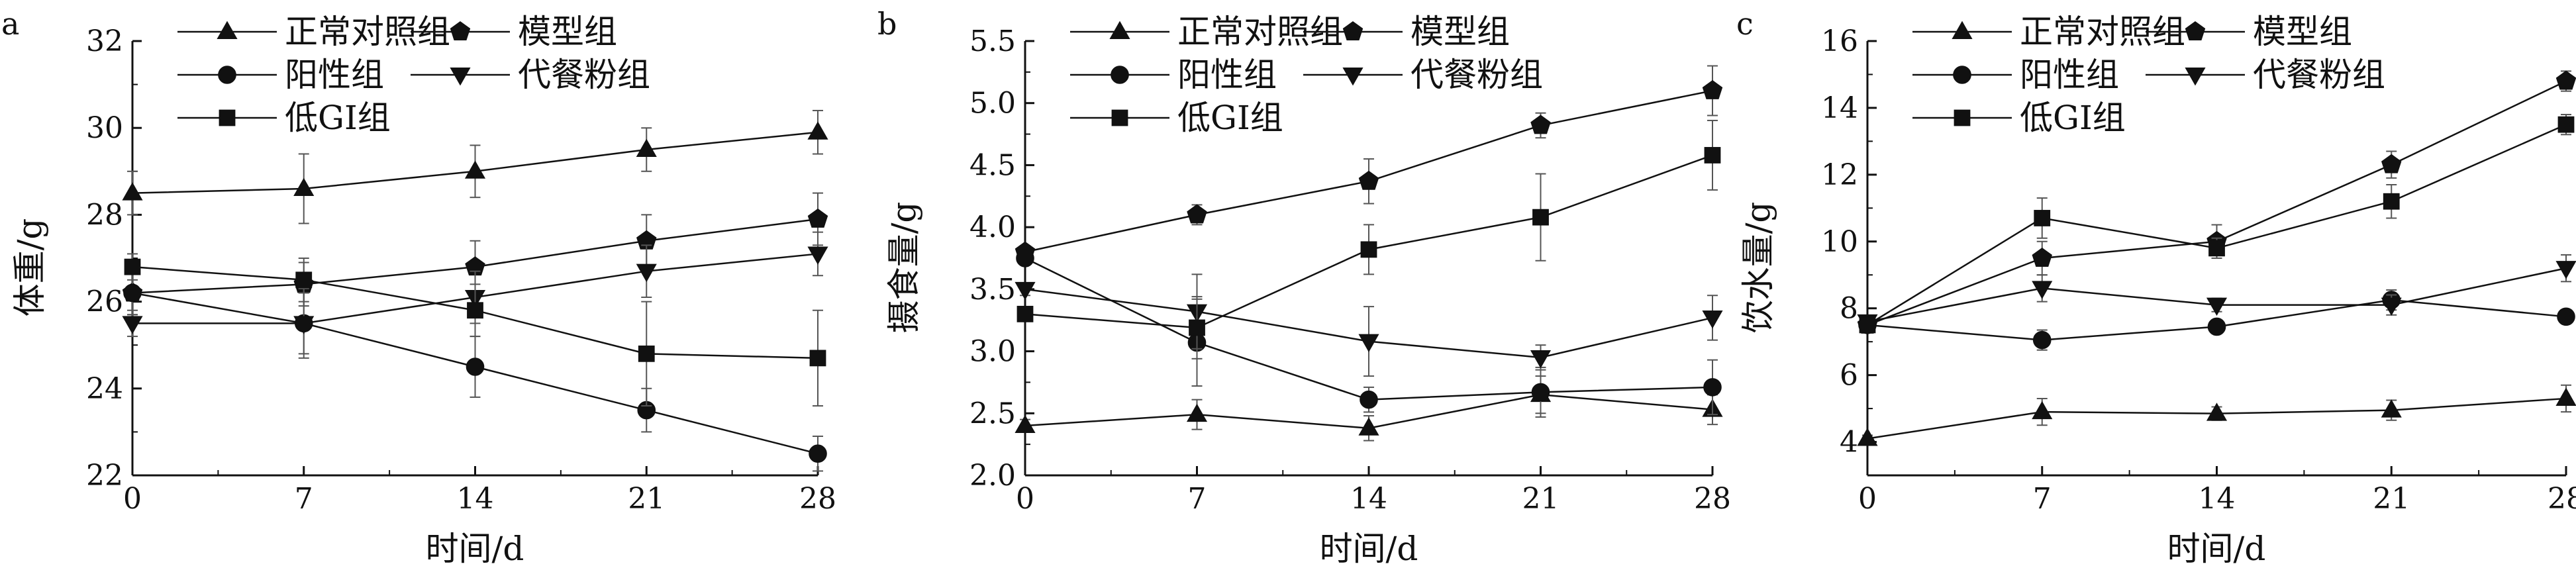 The width and height of the screenshot is (2576, 574). What do you see at coordinates (992, 103) in the screenshot?
I see `y-tick-label: 5.0` at bounding box center [992, 103].